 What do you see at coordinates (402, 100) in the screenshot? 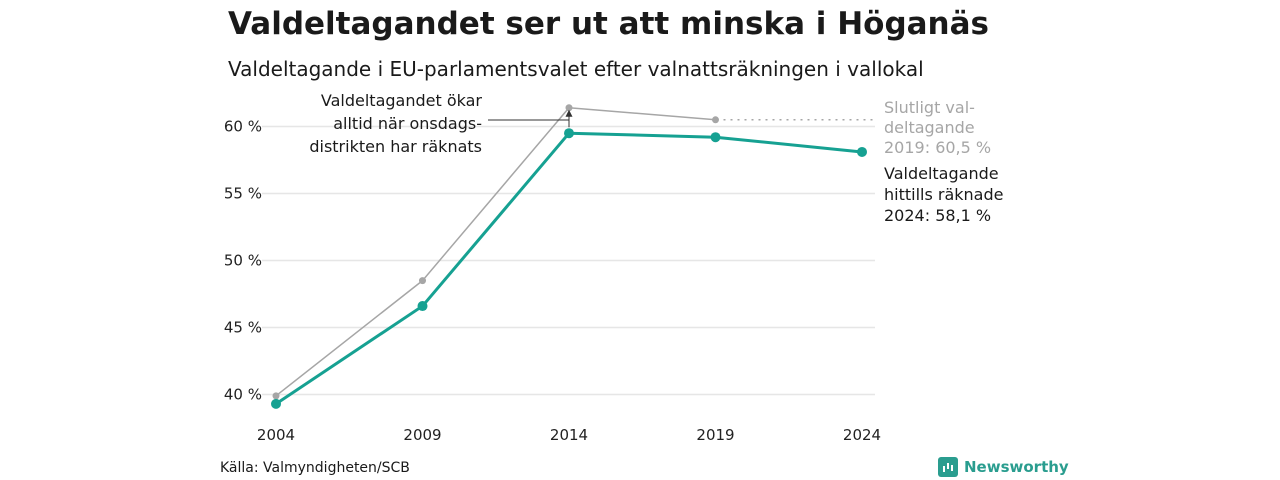
I see `annotation-left-line: Valdeltagandet ökar` at bounding box center [402, 100].